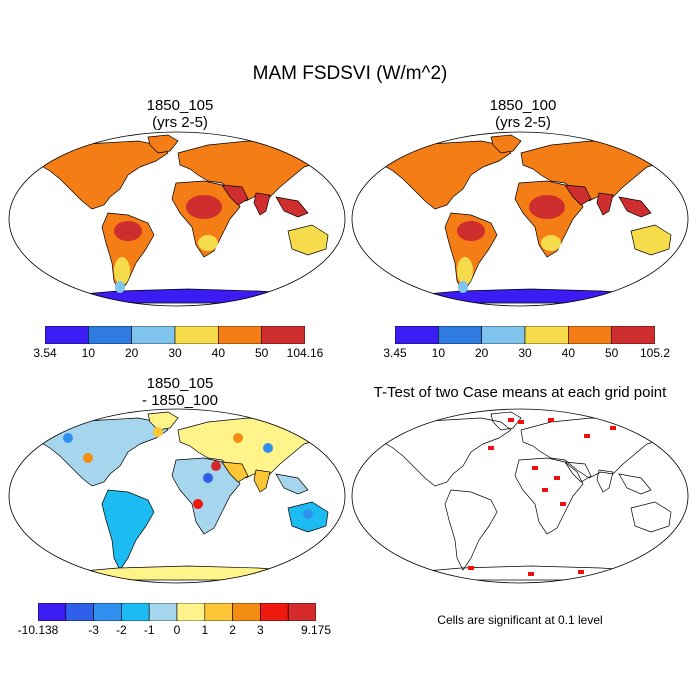 The height and width of the screenshot is (700, 700). Describe the element at coordinates (471, 231) in the screenshot. I see `amazon-core` at that location.